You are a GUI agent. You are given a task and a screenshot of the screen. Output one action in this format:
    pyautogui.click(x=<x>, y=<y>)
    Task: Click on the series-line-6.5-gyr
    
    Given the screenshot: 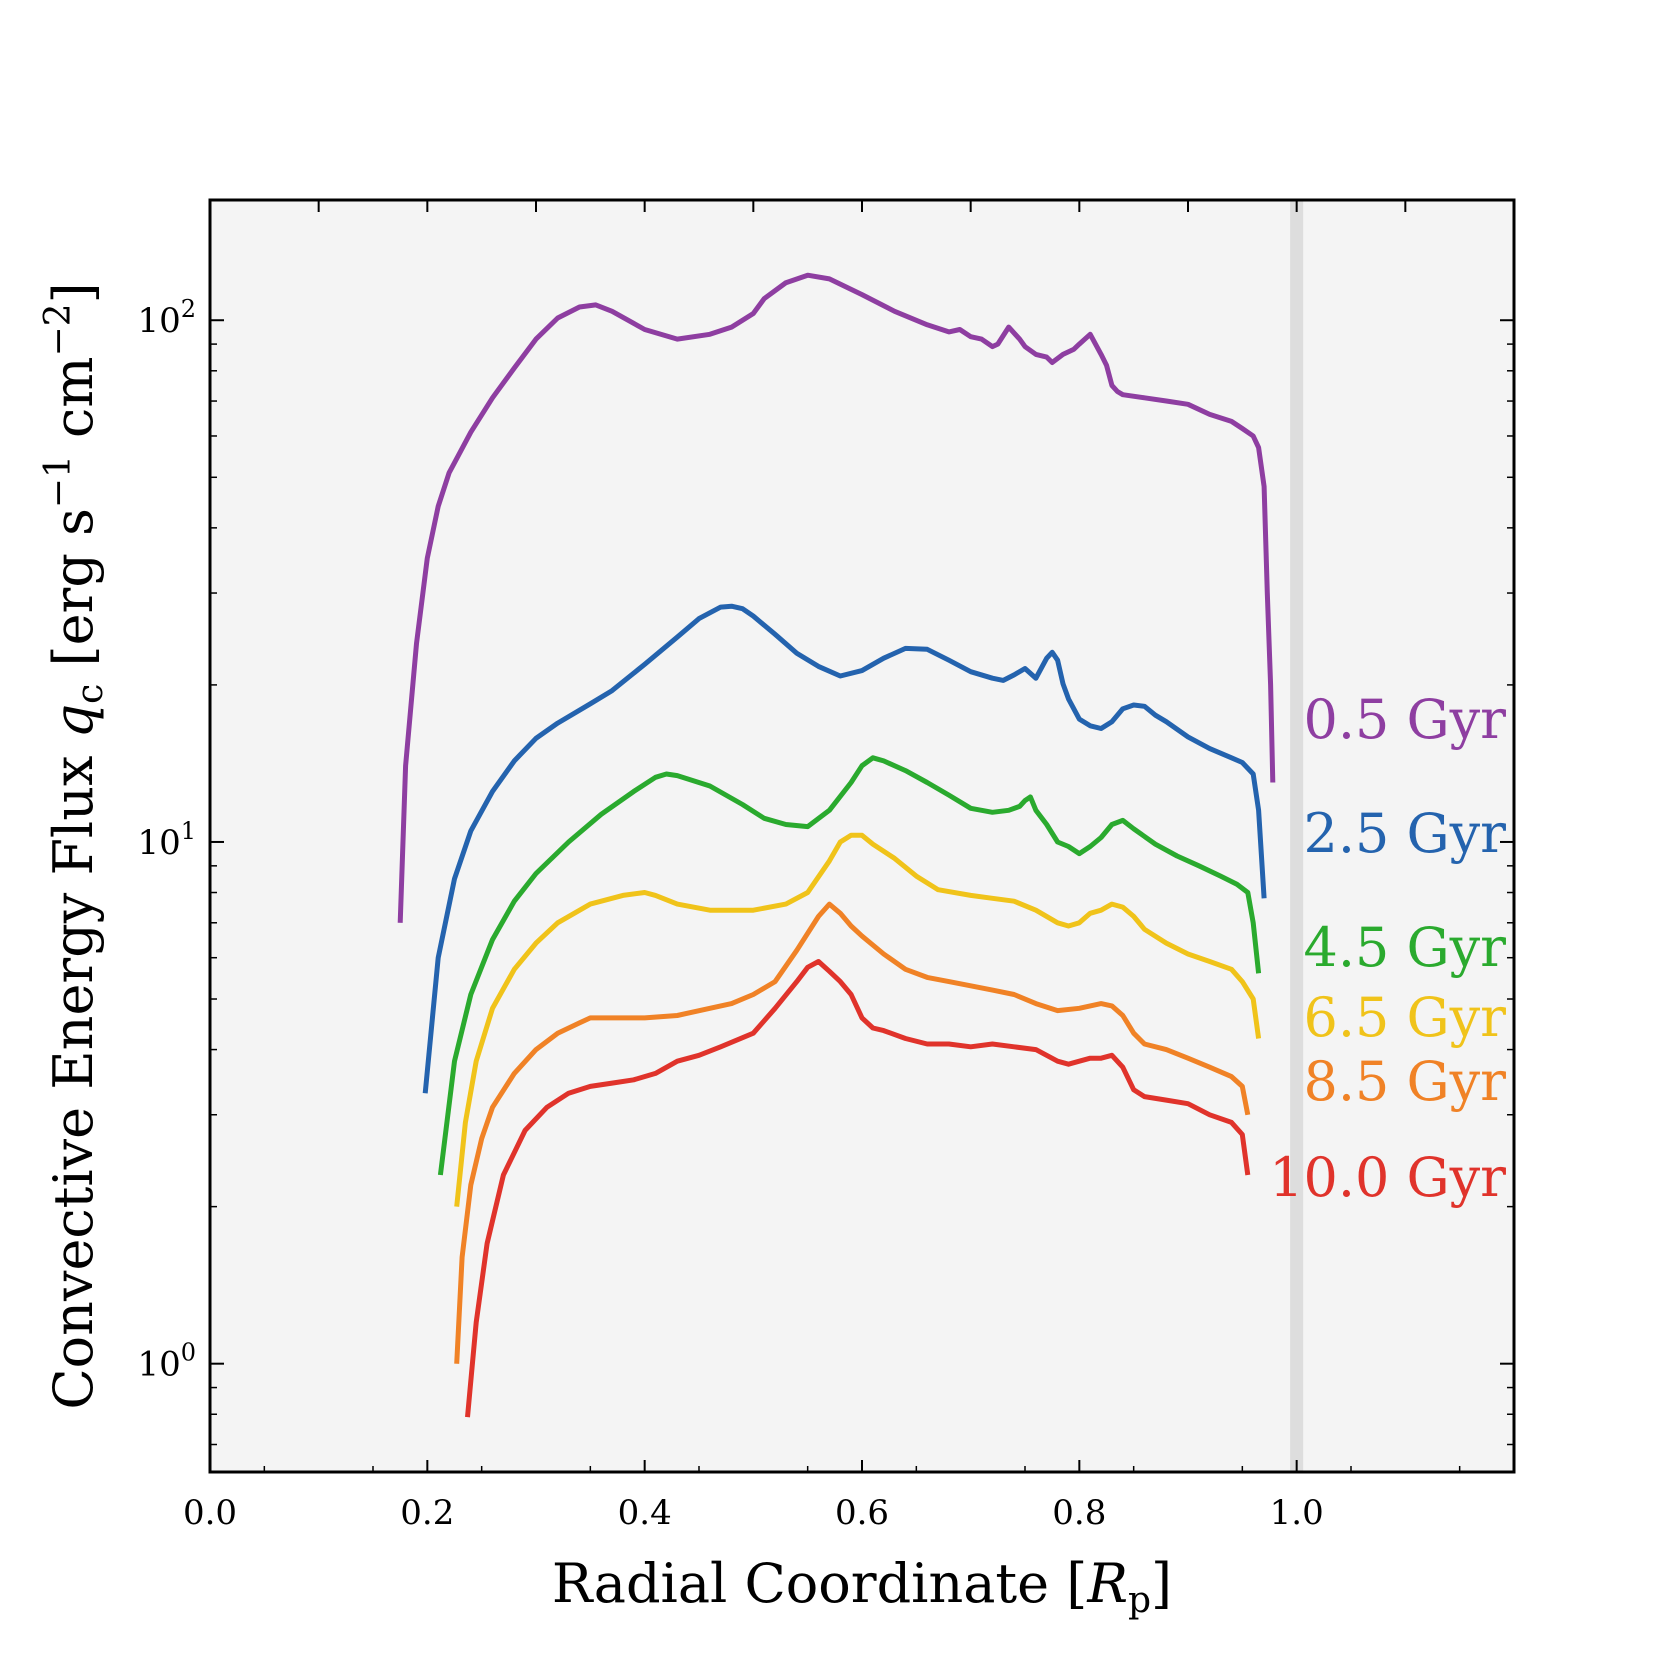 What is the action you would take?
    pyautogui.click(x=858, y=1019)
    